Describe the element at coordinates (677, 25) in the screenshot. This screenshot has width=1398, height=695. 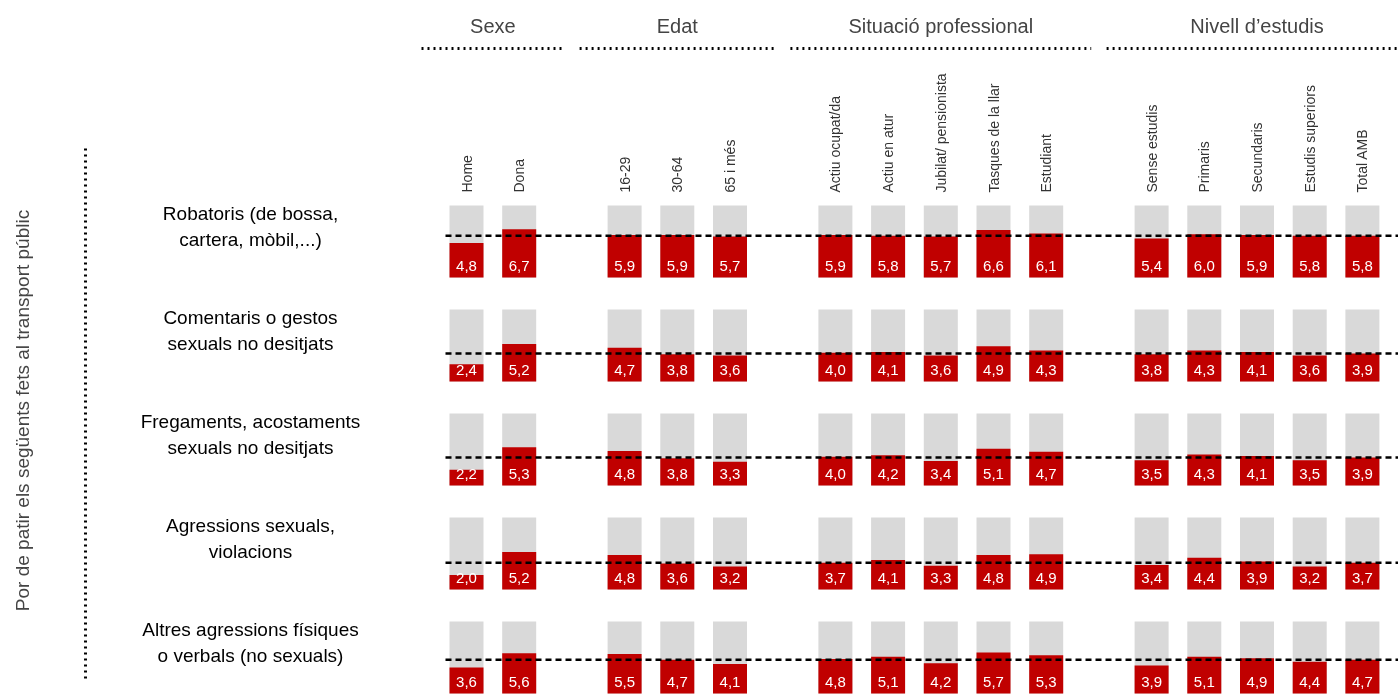
I see `text: Edat` at that location.